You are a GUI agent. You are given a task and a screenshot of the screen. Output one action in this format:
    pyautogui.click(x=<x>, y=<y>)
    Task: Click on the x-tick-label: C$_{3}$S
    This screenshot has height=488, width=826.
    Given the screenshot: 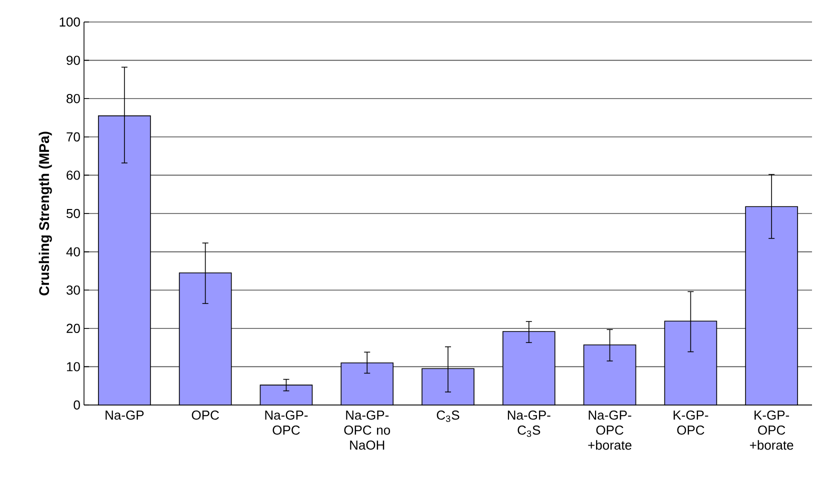 What is the action you would take?
    pyautogui.click(x=448, y=416)
    